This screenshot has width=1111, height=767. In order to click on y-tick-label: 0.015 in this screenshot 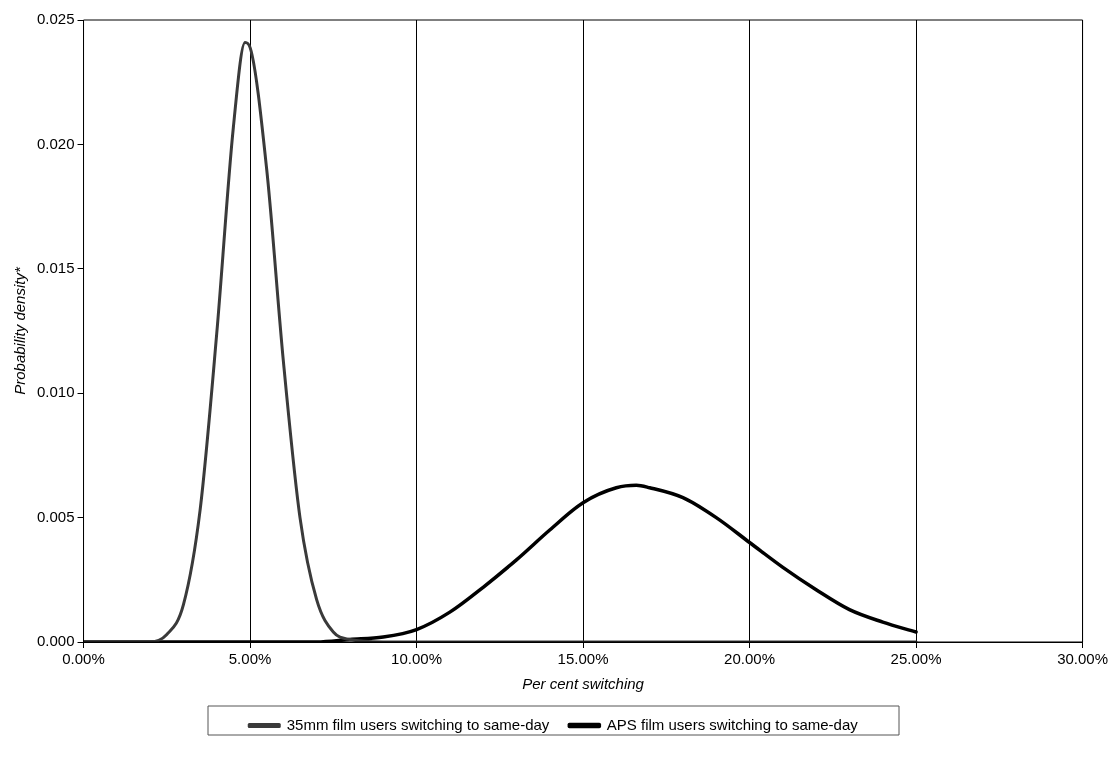, I will do `click(55, 267)`.